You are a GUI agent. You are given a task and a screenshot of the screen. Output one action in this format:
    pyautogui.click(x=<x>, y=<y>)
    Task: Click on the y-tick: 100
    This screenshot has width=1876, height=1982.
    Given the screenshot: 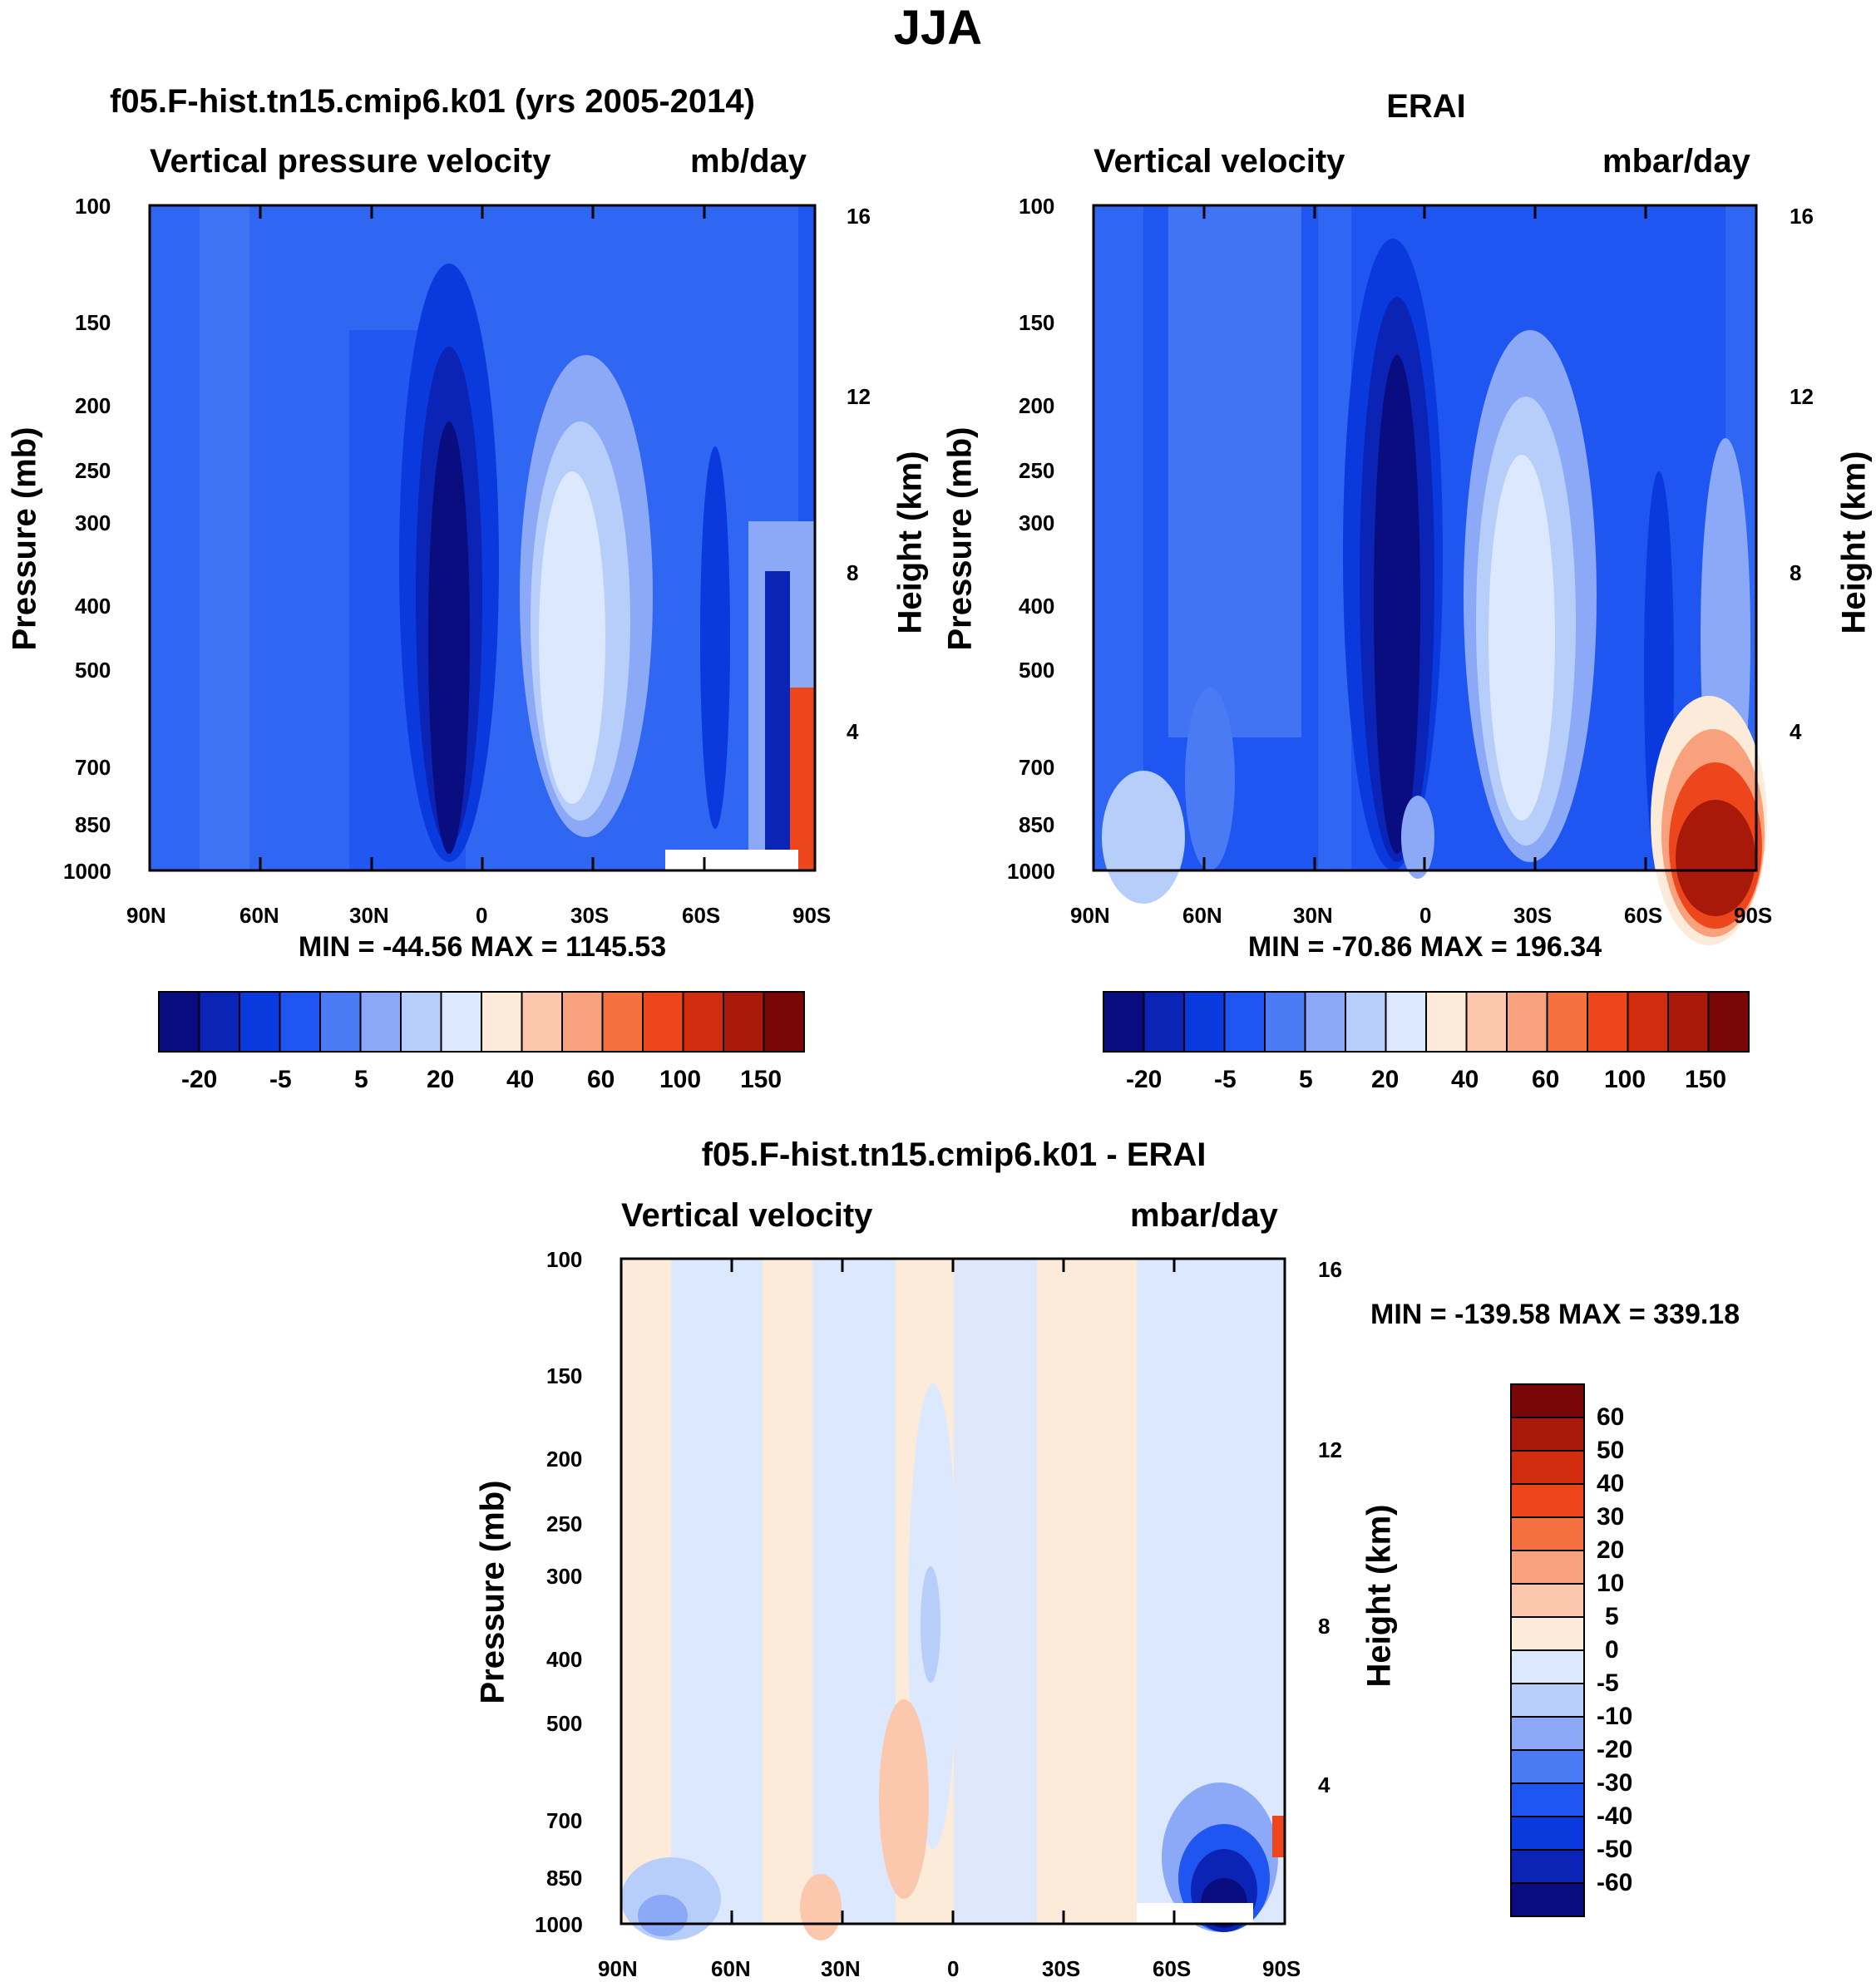 What is the action you would take?
    pyautogui.click(x=1037, y=206)
    